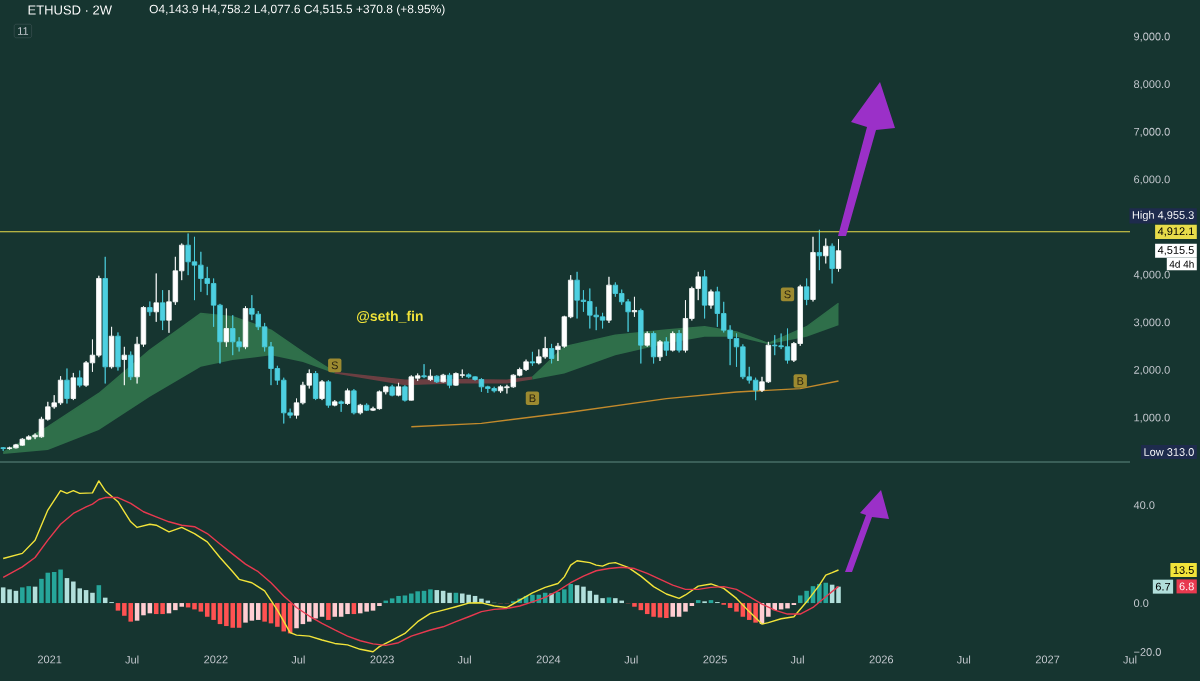  Describe the element at coordinates (297, 10) in the screenshot. I see `chart-subtitle: O4,143.9 H4,758.2 L4,077.6 C4,515.5 +370.8 (+8.95%)` at that location.